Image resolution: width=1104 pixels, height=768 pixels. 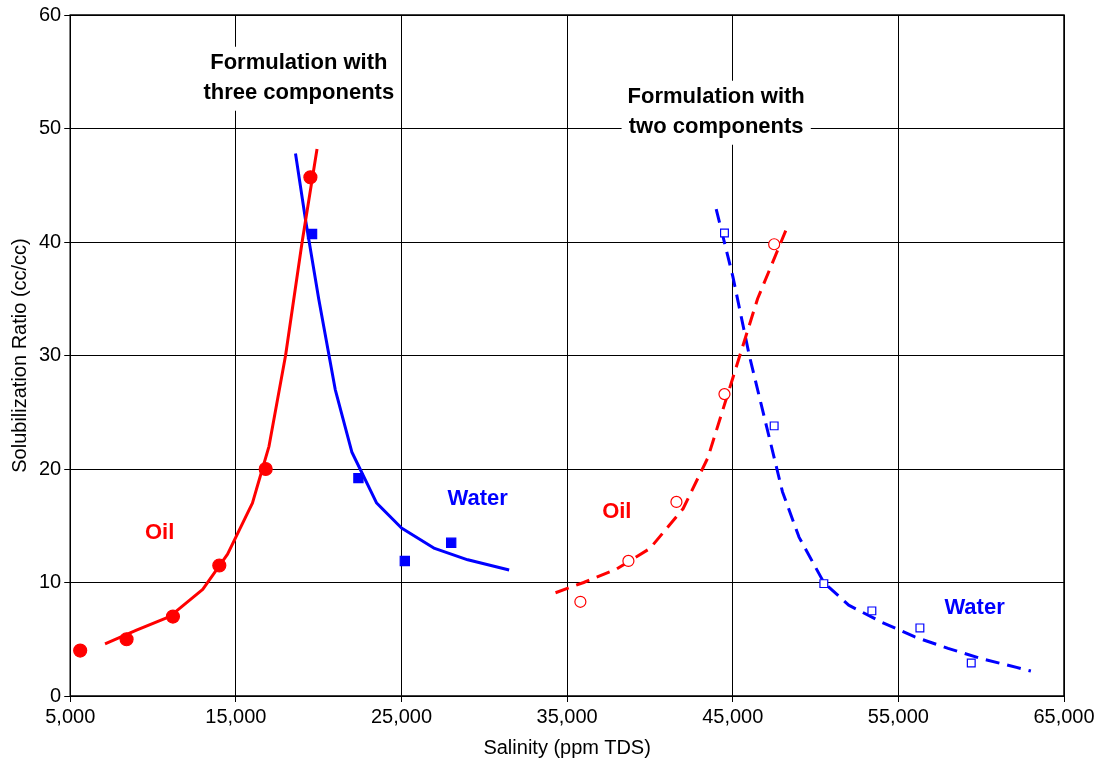 I want to click on line-series, so click(x=671, y=412).